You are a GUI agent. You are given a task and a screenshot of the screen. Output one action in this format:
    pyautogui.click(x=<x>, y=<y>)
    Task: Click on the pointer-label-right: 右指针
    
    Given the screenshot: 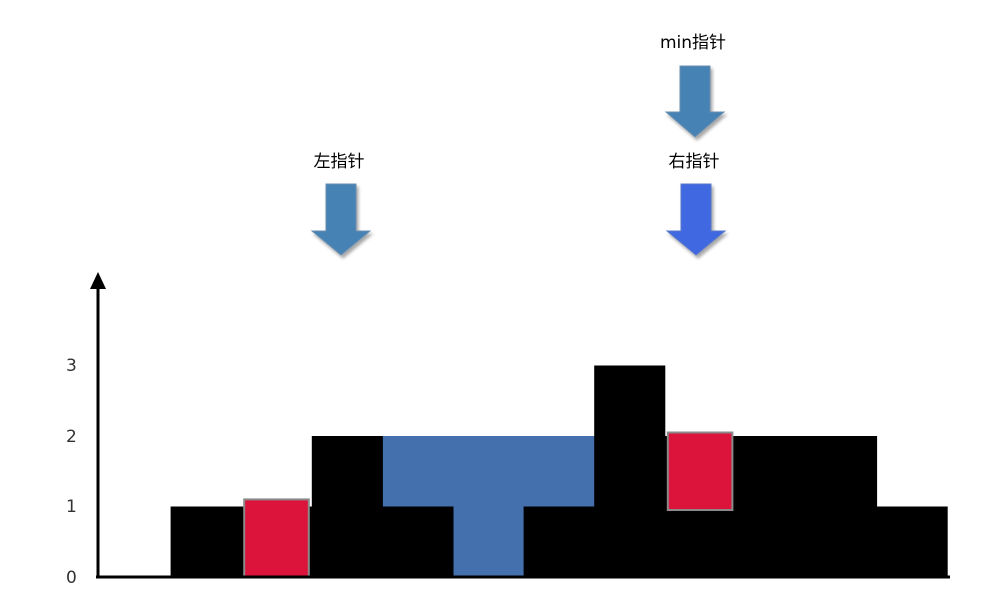 What is the action you would take?
    pyautogui.click(x=694, y=162)
    